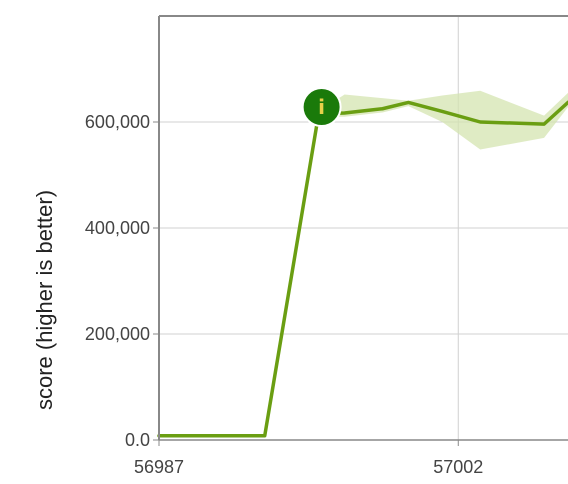 Image resolution: width=568 pixels, height=484 pixels. What do you see at coordinates (137, 440) in the screenshot?
I see `y-tick-label: 0.0` at bounding box center [137, 440].